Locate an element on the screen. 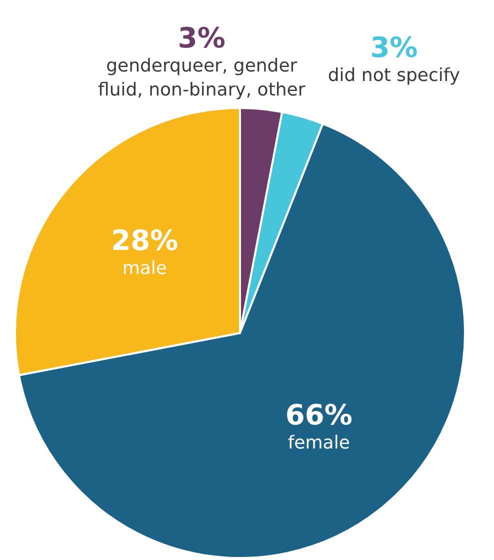 The width and height of the screenshot is (494, 560). data-label: 28% is located at coordinates (144, 241).